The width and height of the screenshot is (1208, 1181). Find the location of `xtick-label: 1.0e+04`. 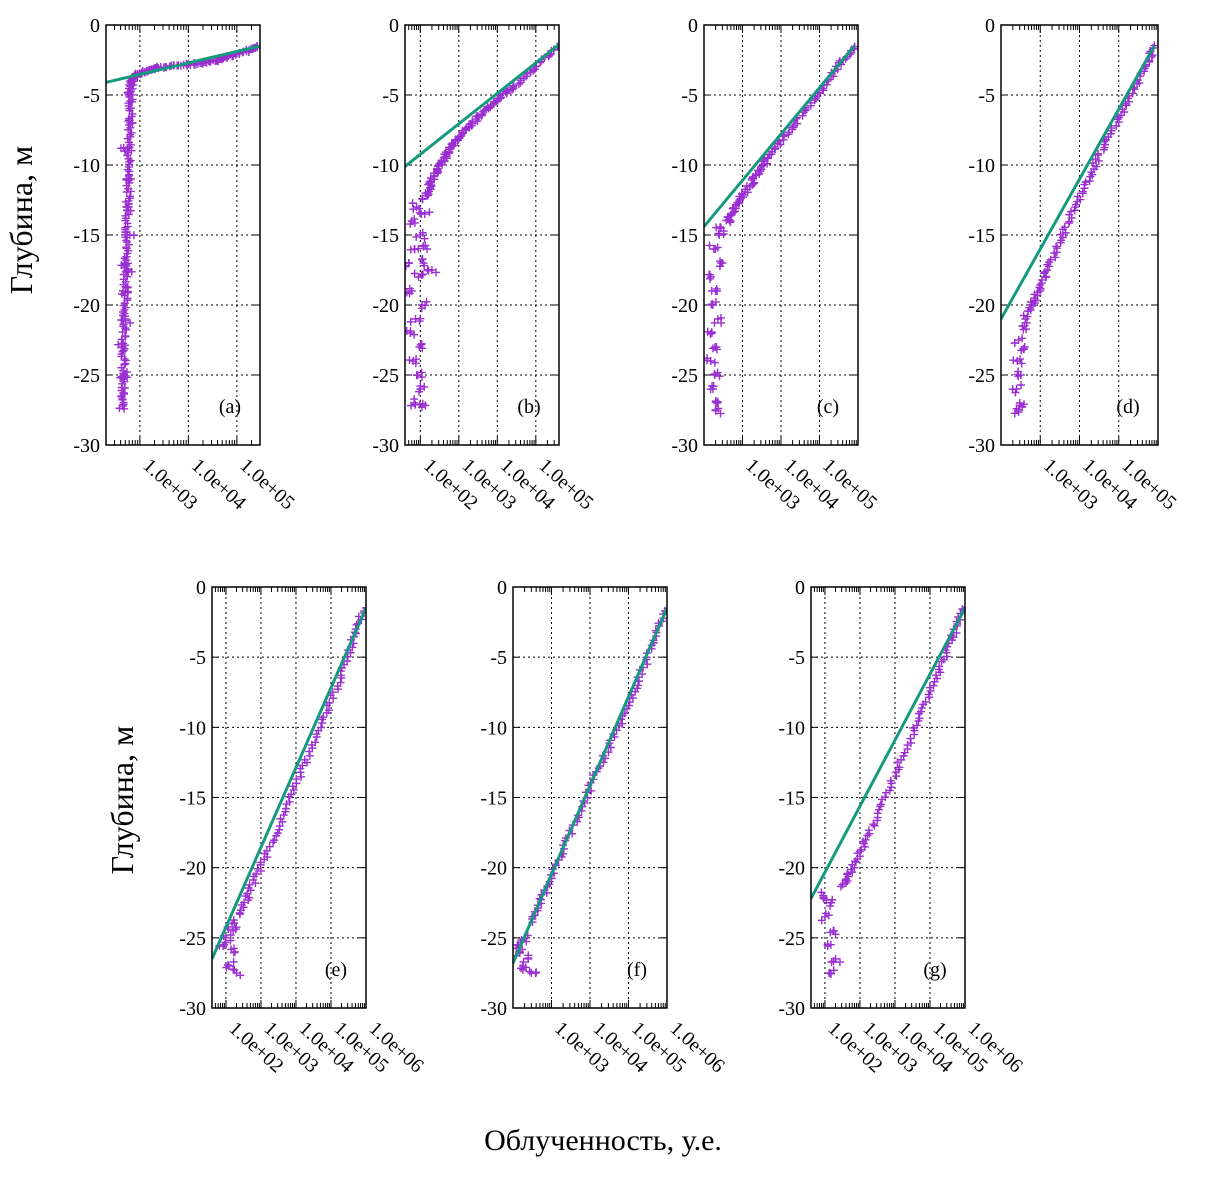

xtick-label: 1.0e+04 is located at coordinates (218, 484).